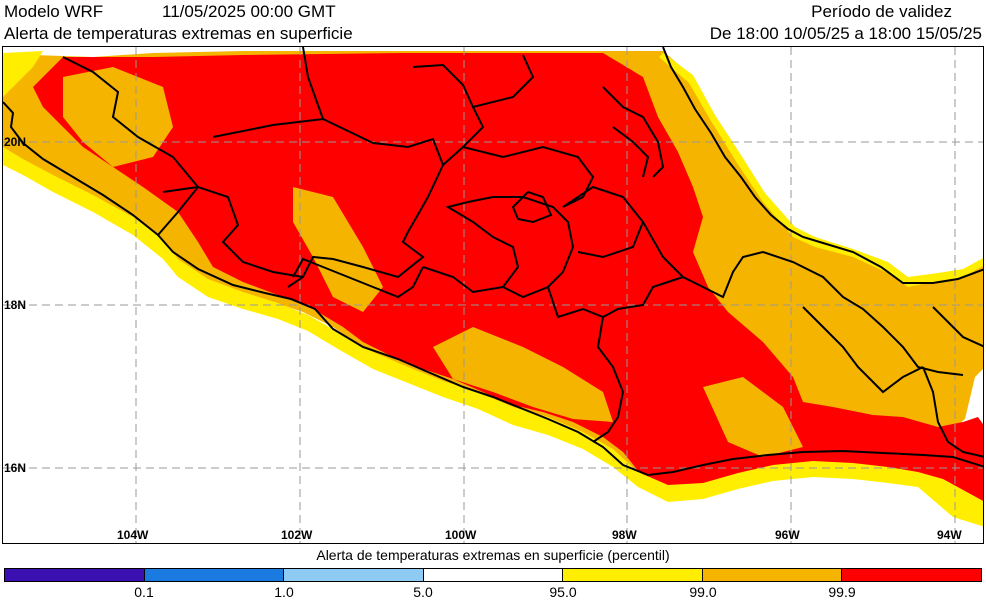 Image resolution: width=986 pixels, height=600 pixels. What do you see at coordinates (842, 592) in the screenshot?
I see `colorbar-tick-99-9: 99.9` at bounding box center [842, 592].